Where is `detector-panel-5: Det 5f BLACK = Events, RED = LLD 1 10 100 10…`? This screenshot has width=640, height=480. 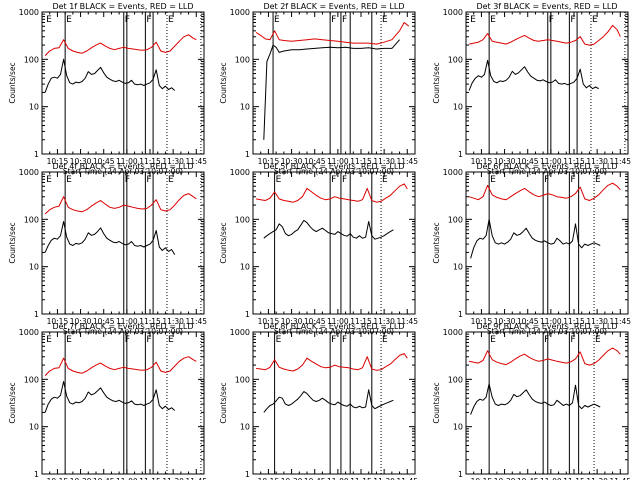
detector-panel-5: Det 5f BLACK = Events, RED = LLD 1 10 100 10… is located at coordinates (318, 249).